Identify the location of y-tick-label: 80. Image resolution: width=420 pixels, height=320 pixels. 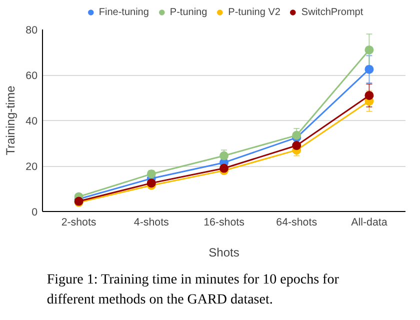
(32, 30).